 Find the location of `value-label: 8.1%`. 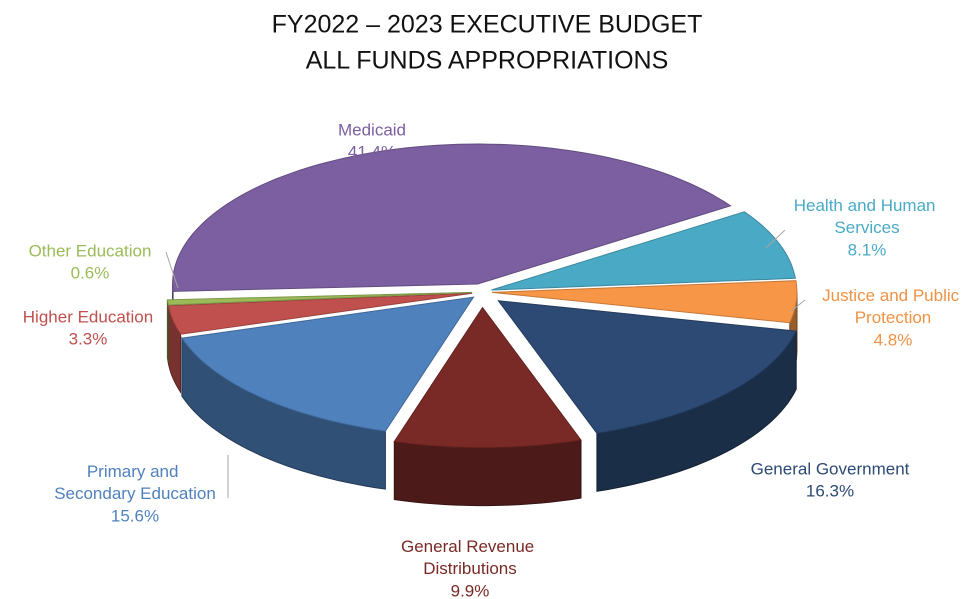

value-label: 8.1% is located at coordinates (867, 249).